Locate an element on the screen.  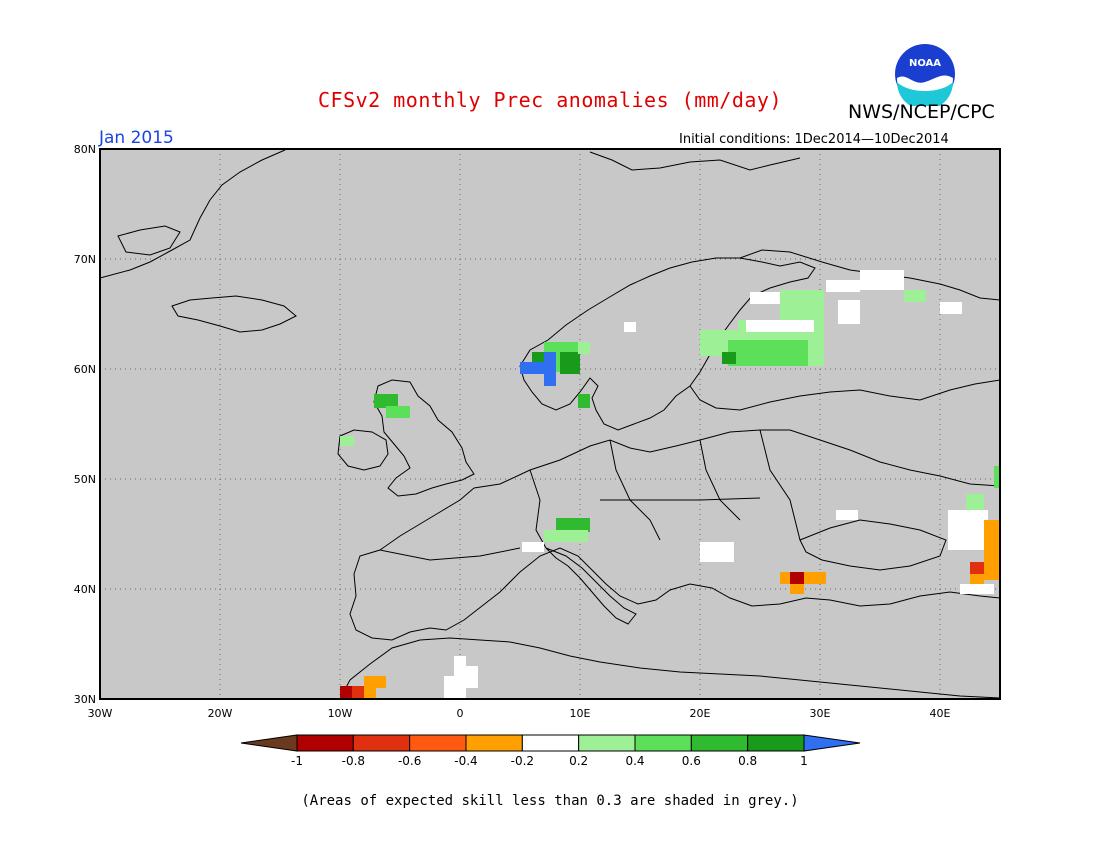
colorbar-tick-label: -0.4 is located at coordinates (465, 761).